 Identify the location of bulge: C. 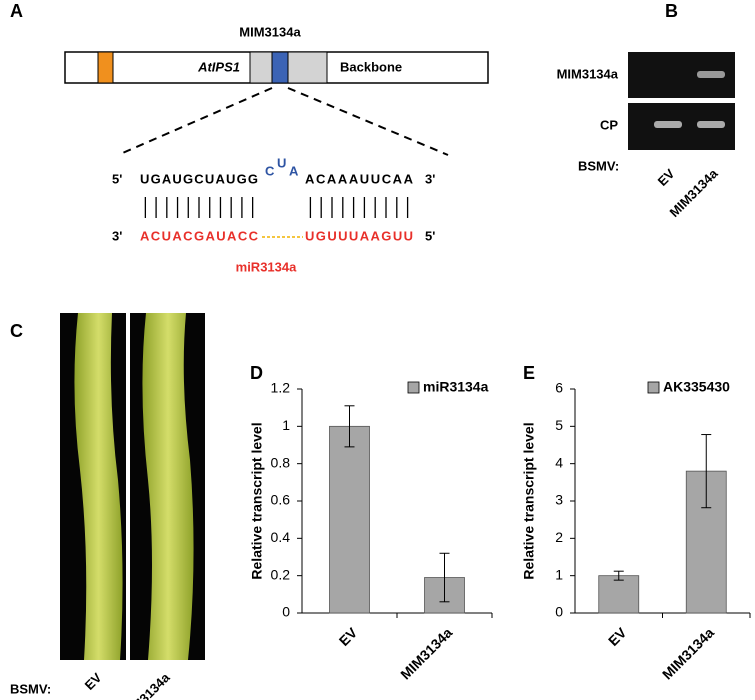
(270, 170).